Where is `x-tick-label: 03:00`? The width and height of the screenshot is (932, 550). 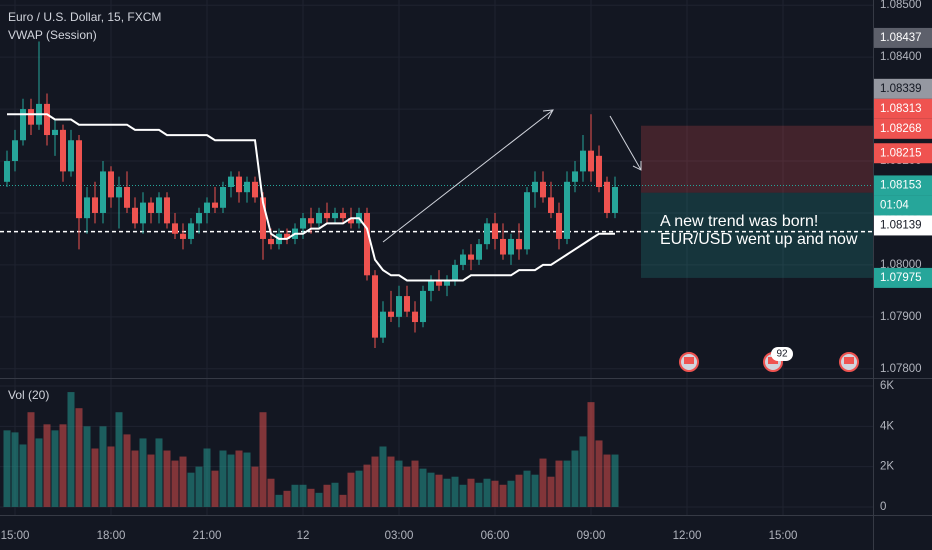 x-tick-label: 03:00 is located at coordinates (399, 536).